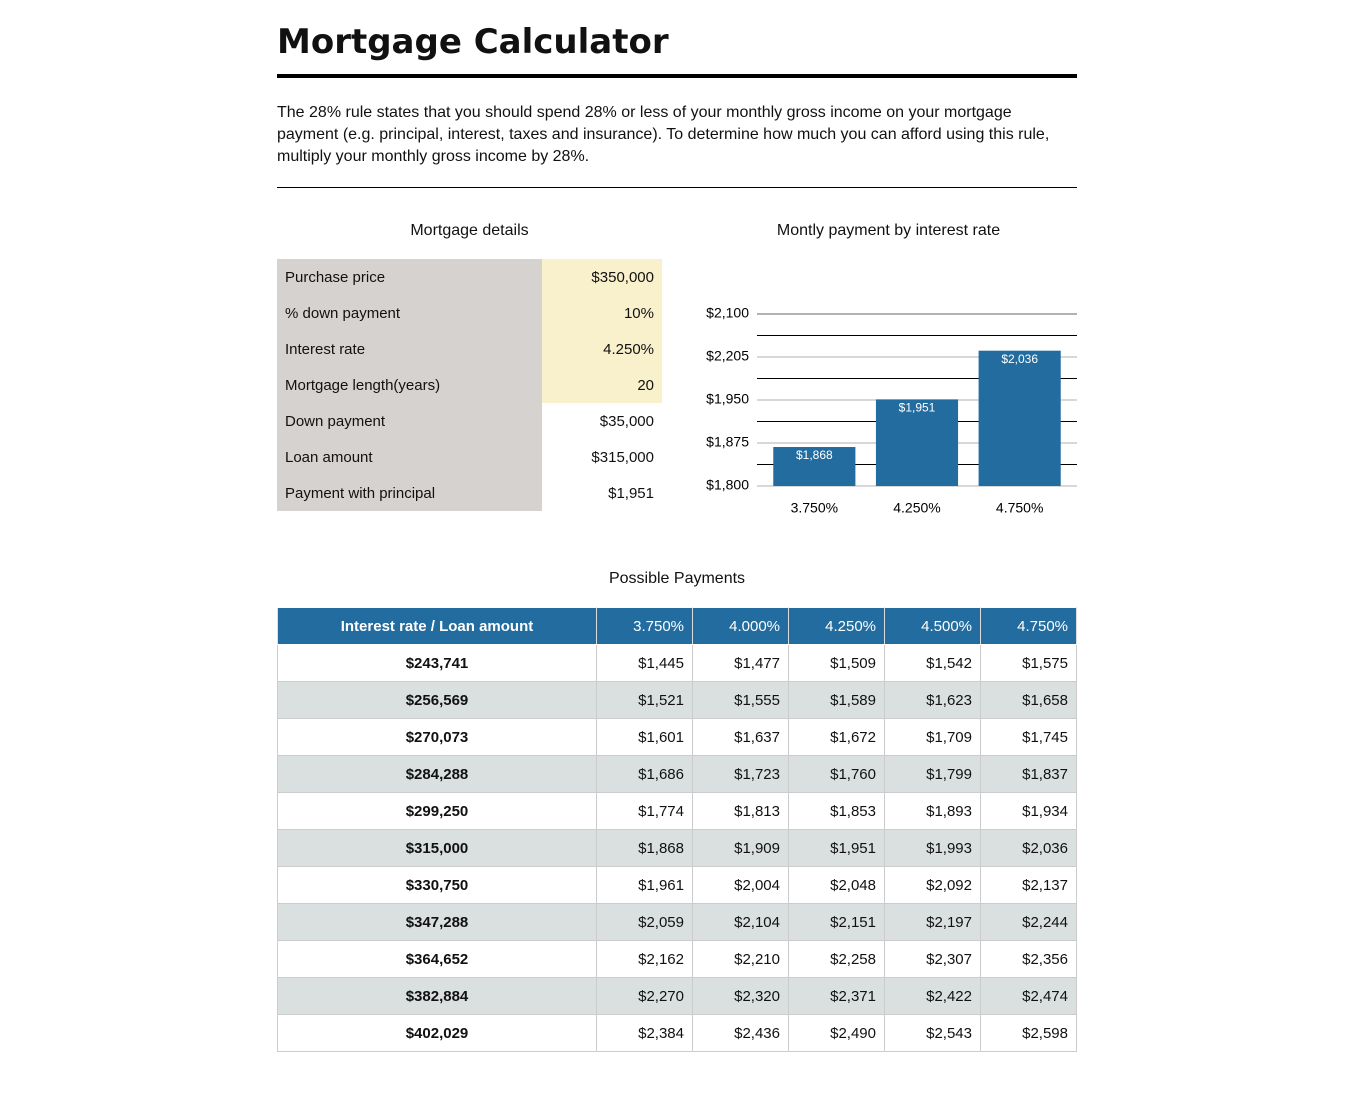  I want to click on payments-row: $347,288 $2,059 $2,104 $2,151 $2,197 $2,244, so click(677, 922).